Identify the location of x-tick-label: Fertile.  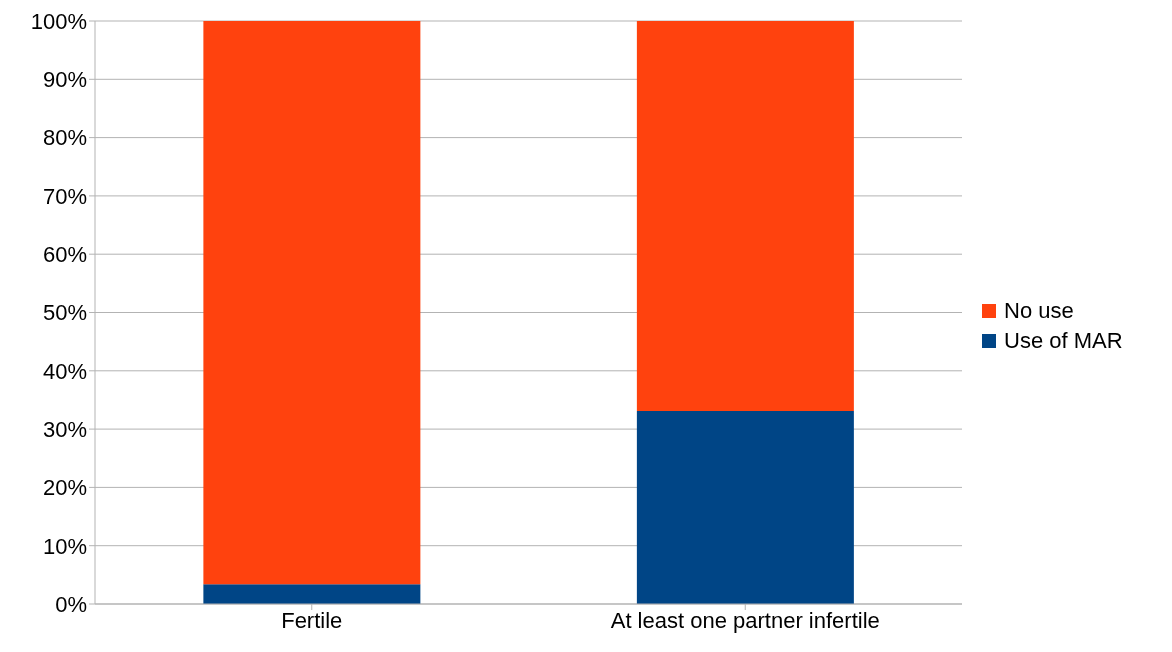
(312, 620).